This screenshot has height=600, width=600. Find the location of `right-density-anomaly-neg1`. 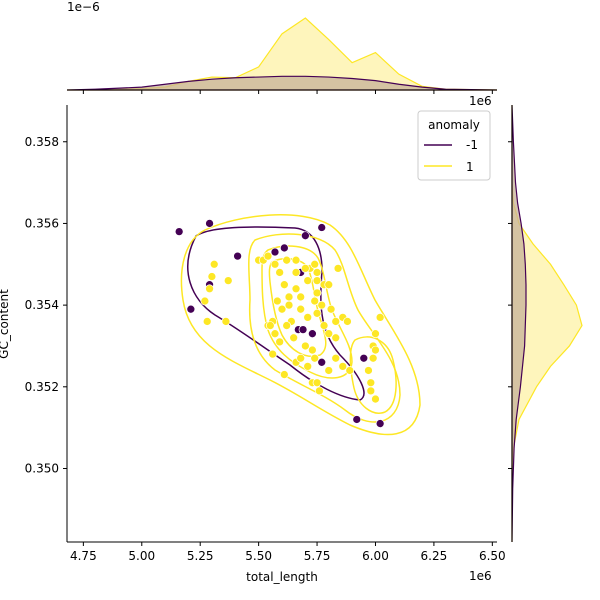

right-density-anomaly-neg1 is located at coordinates (519, 323).